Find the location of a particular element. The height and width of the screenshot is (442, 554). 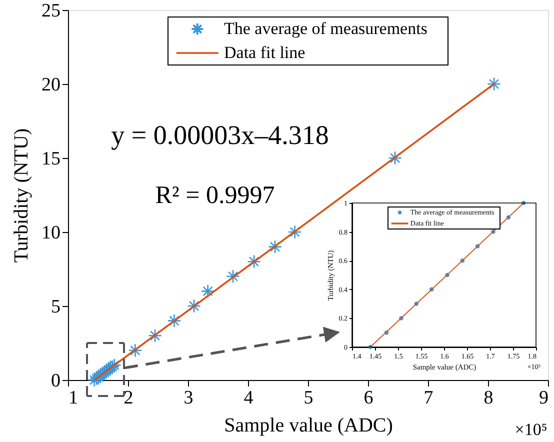

legend-label: Data fit line is located at coordinates (265, 52).